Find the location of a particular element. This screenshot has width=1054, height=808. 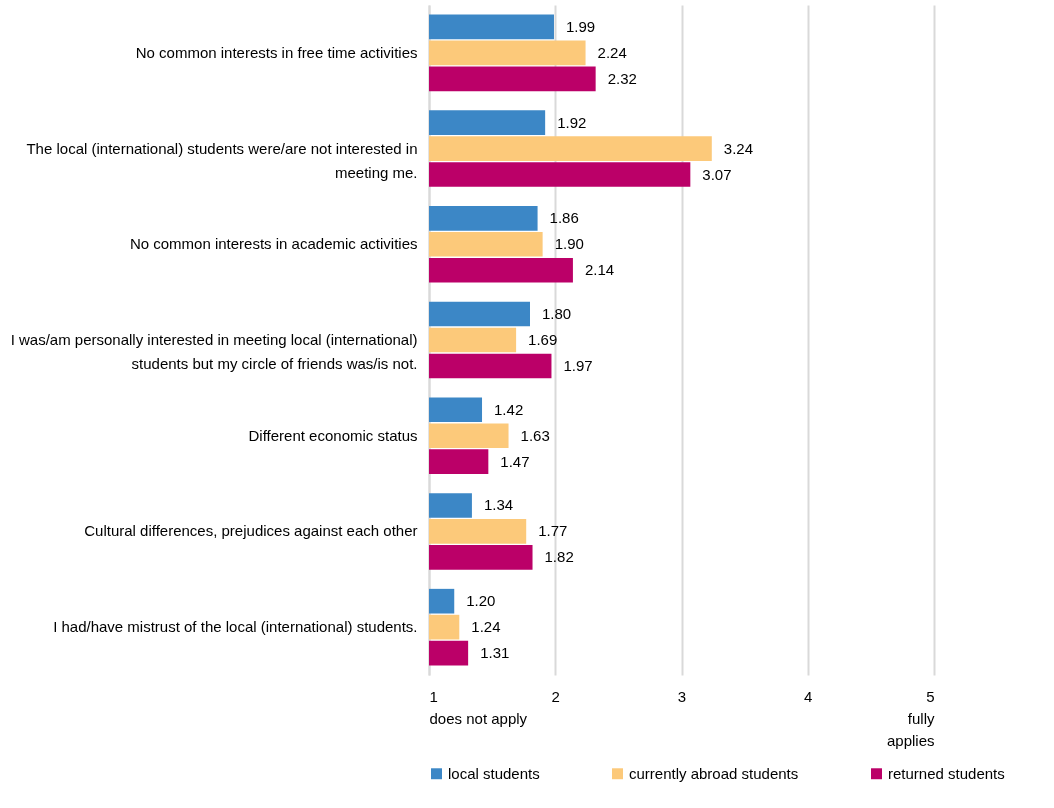

data-label: 1.34 is located at coordinates (498, 505).